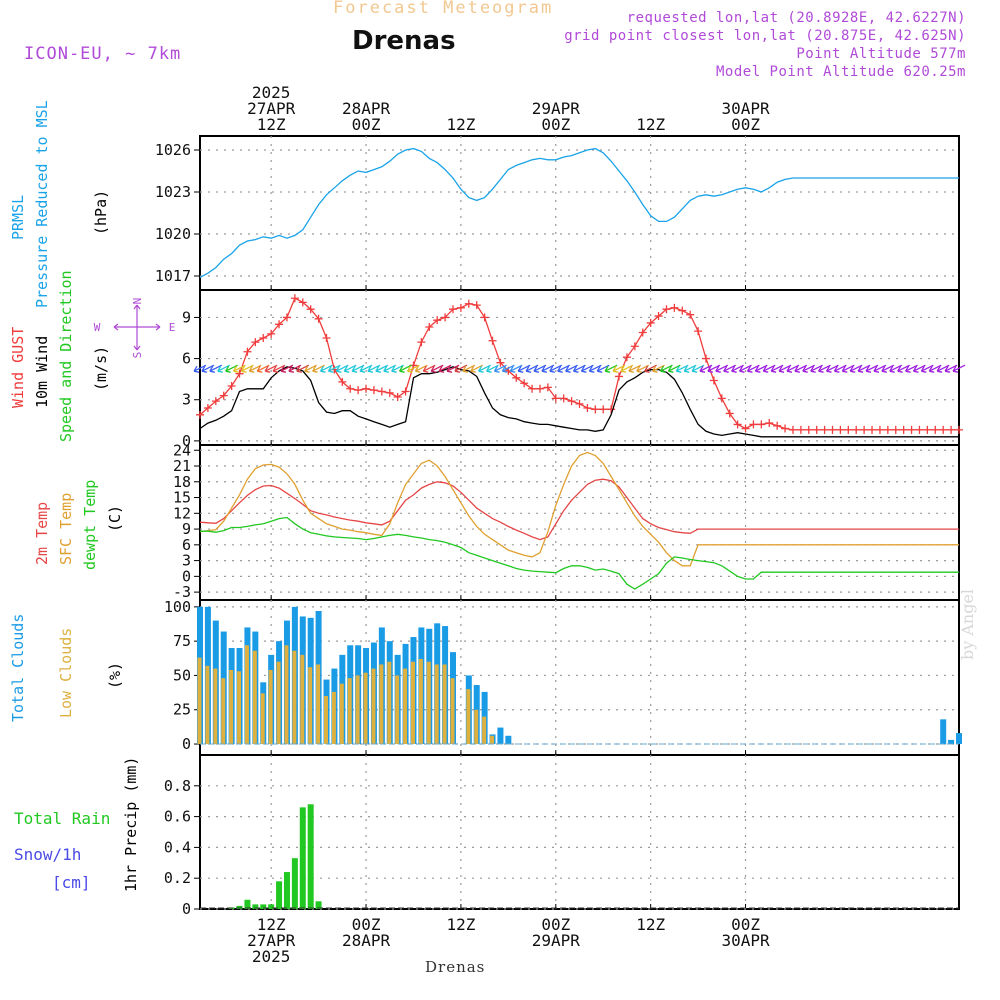  Describe the element at coordinates (42, 204) in the screenshot. I see `axis-label: Pressure Reduced to MSL` at that location.